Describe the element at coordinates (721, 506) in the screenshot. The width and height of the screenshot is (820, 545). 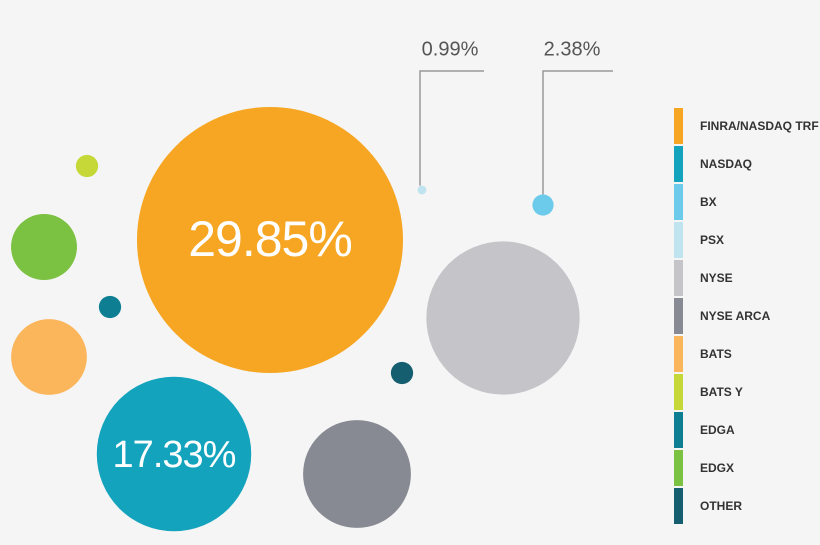
I see `legend-label: OTHER` at that location.